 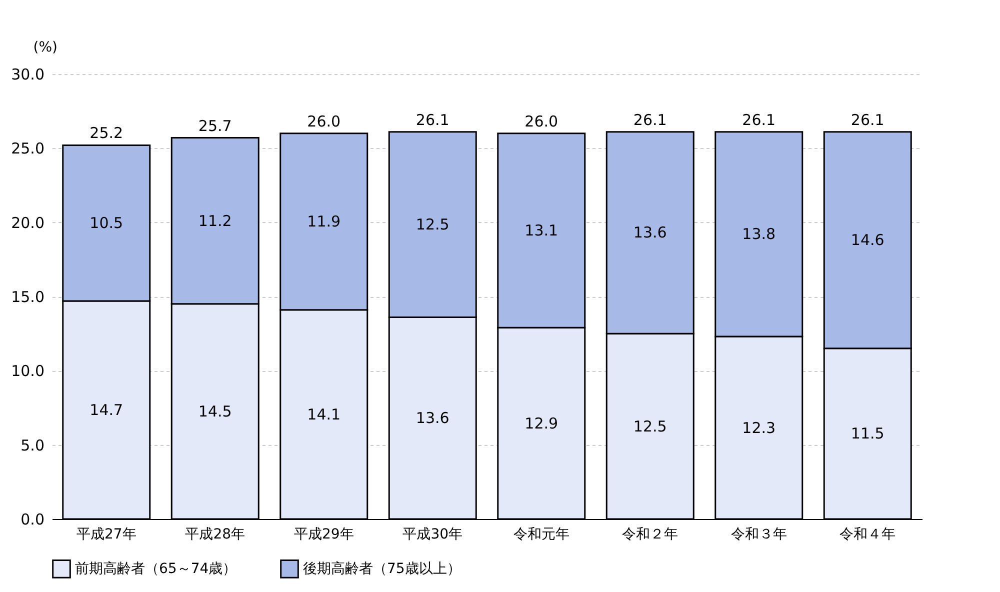 What do you see at coordinates (758, 534) in the screenshot?
I see `x-tick-label: 令和３年` at bounding box center [758, 534].